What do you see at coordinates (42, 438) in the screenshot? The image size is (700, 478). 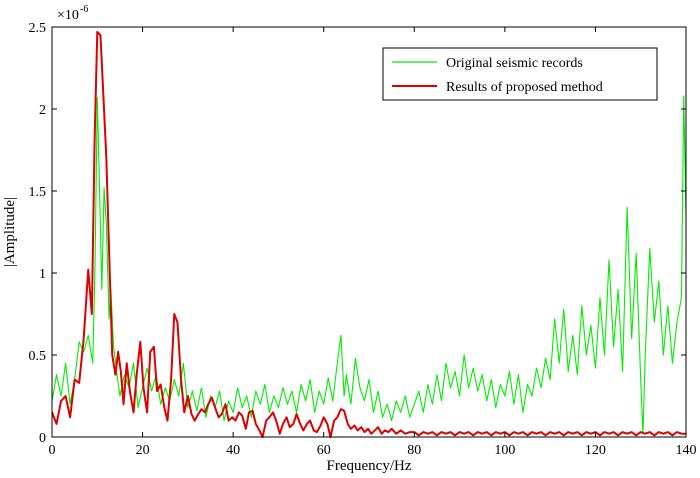 I see `y-tick-label: 0` at bounding box center [42, 438].